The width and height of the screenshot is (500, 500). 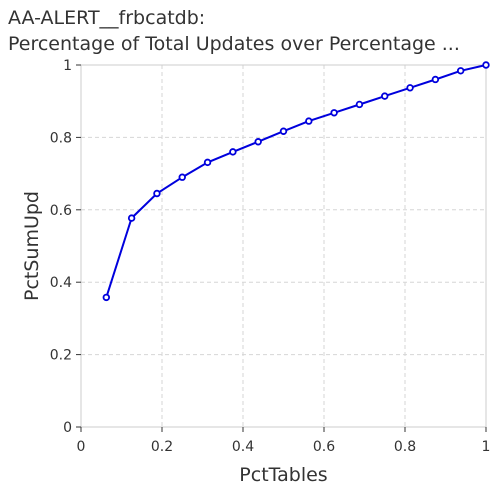 What do you see at coordinates (65, 247) in the screenshot?
I see `y-axis-ticks: 0 0.2 0.4 0.6 0.8 1` at bounding box center [65, 247].